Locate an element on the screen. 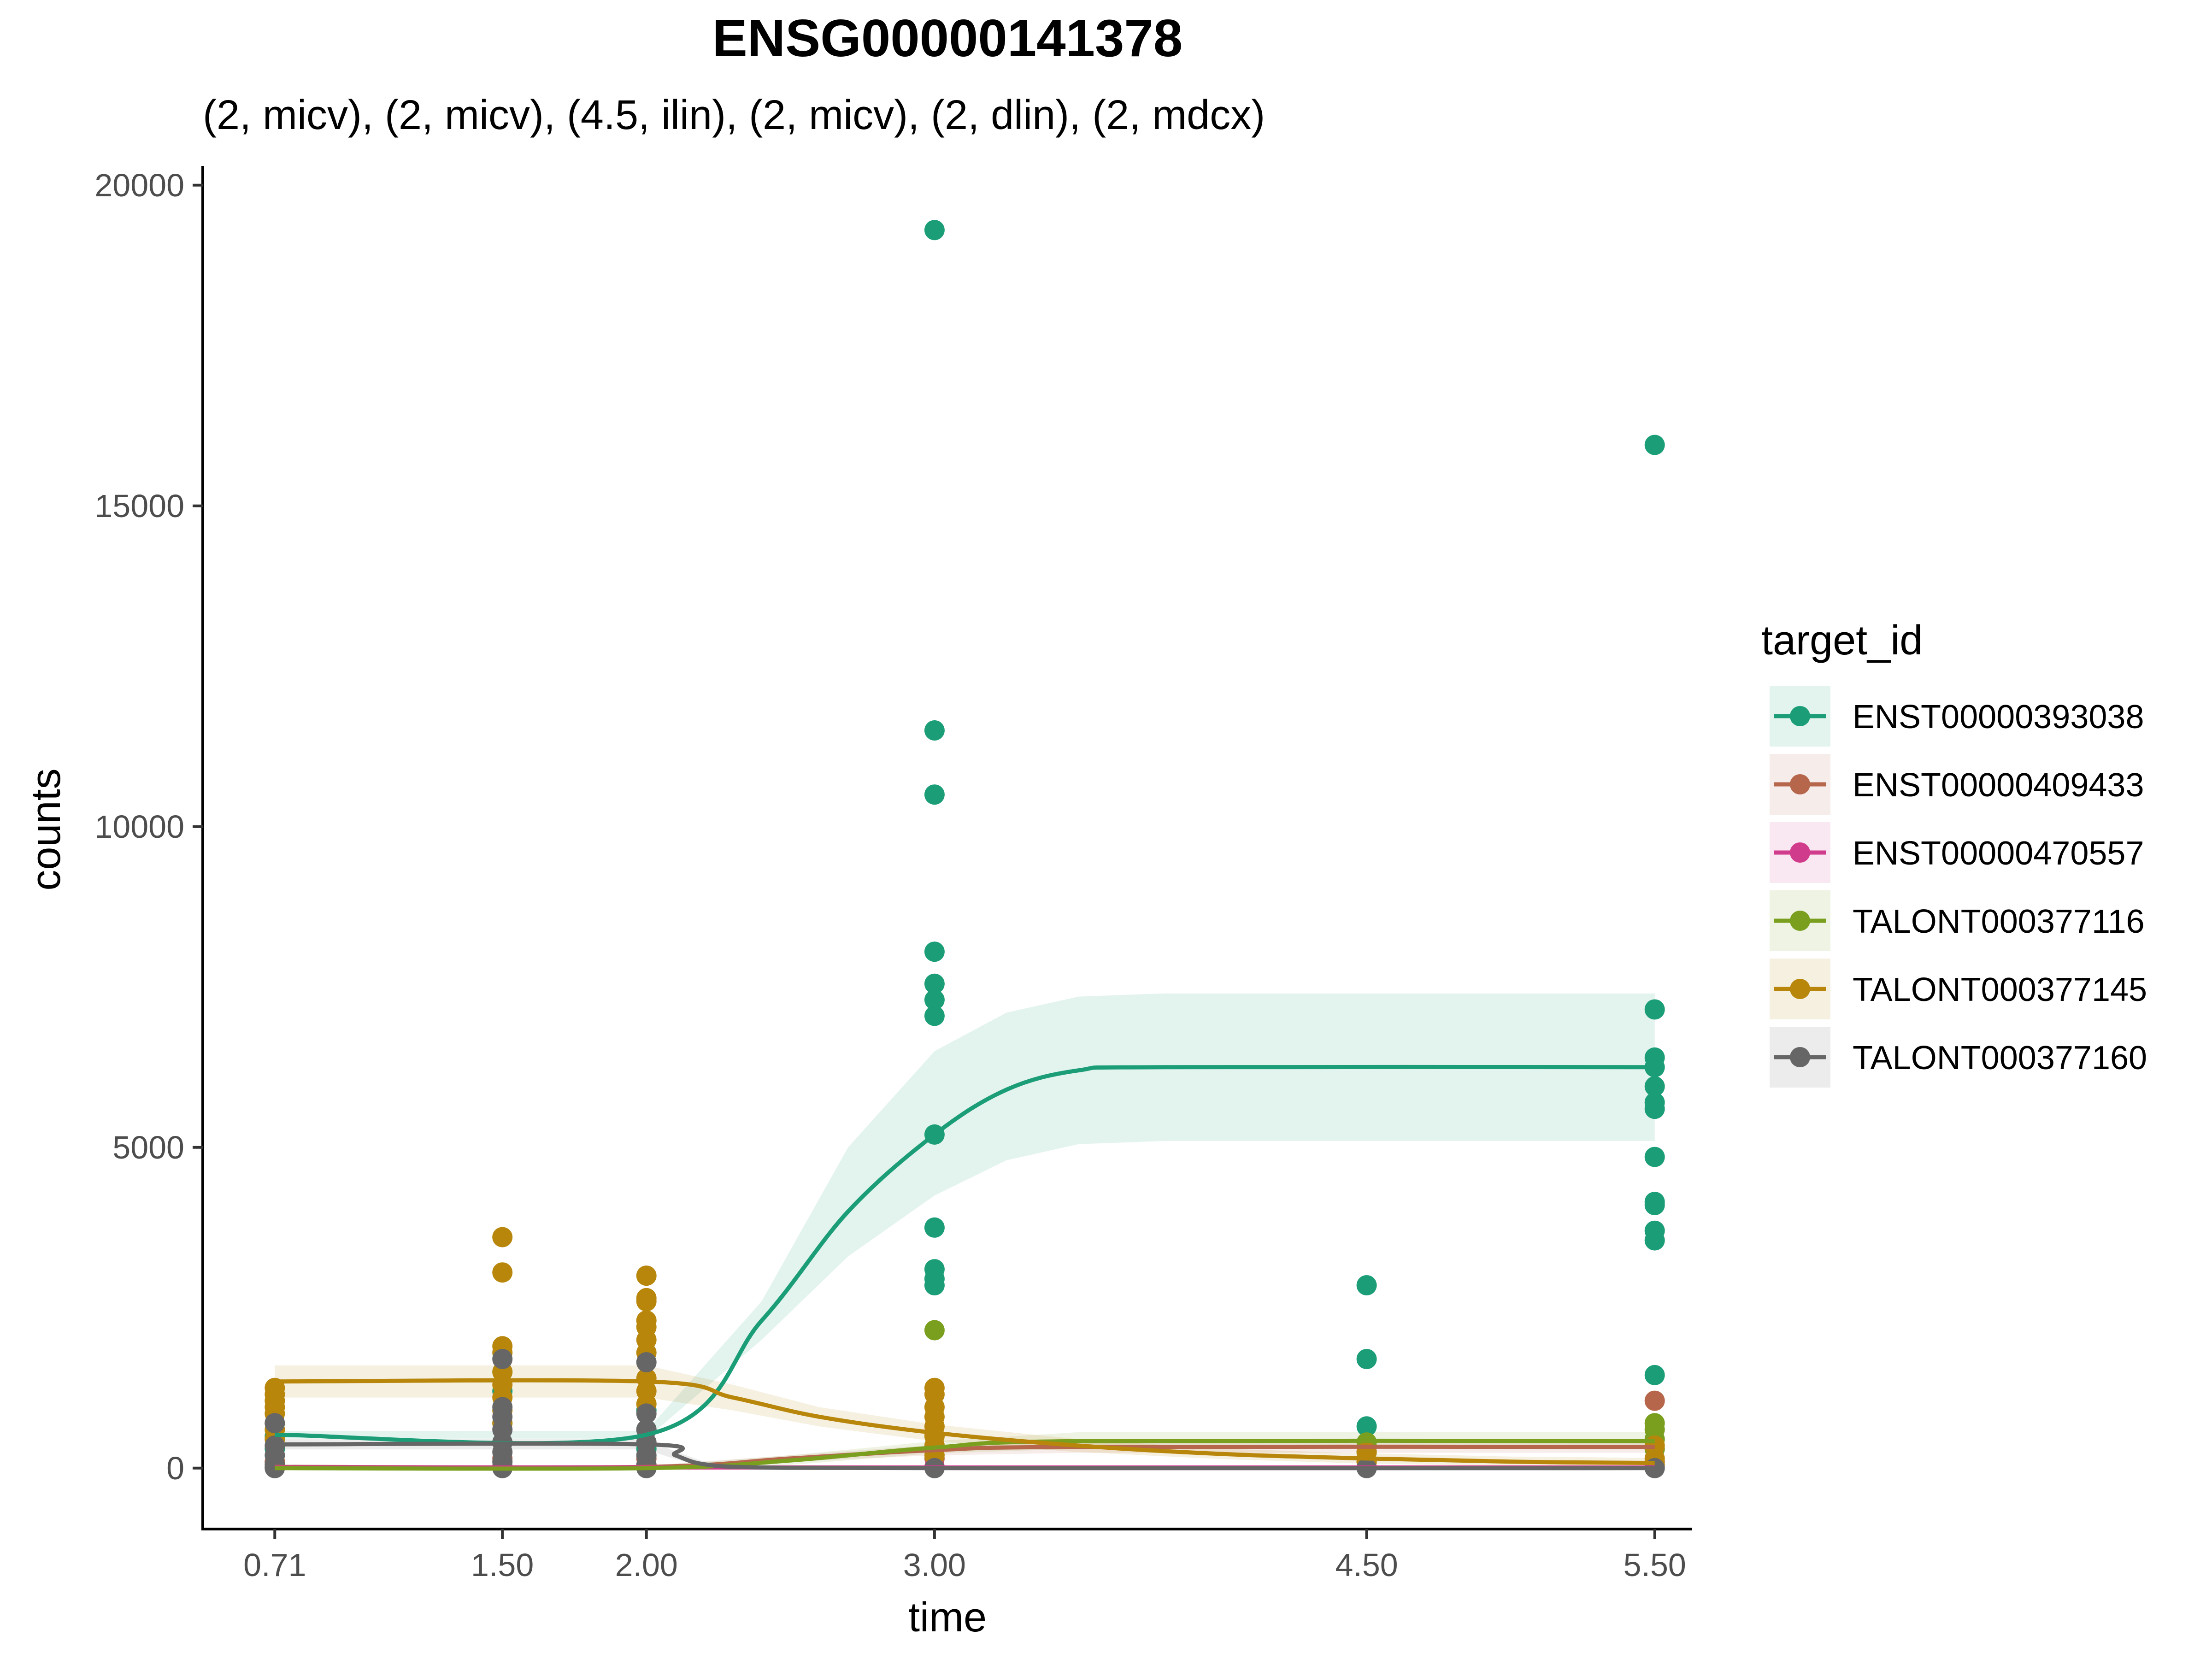 The height and width of the screenshot is (1659, 2212). confidence-band-TALONT000377145 is located at coordinates (965, 1416).